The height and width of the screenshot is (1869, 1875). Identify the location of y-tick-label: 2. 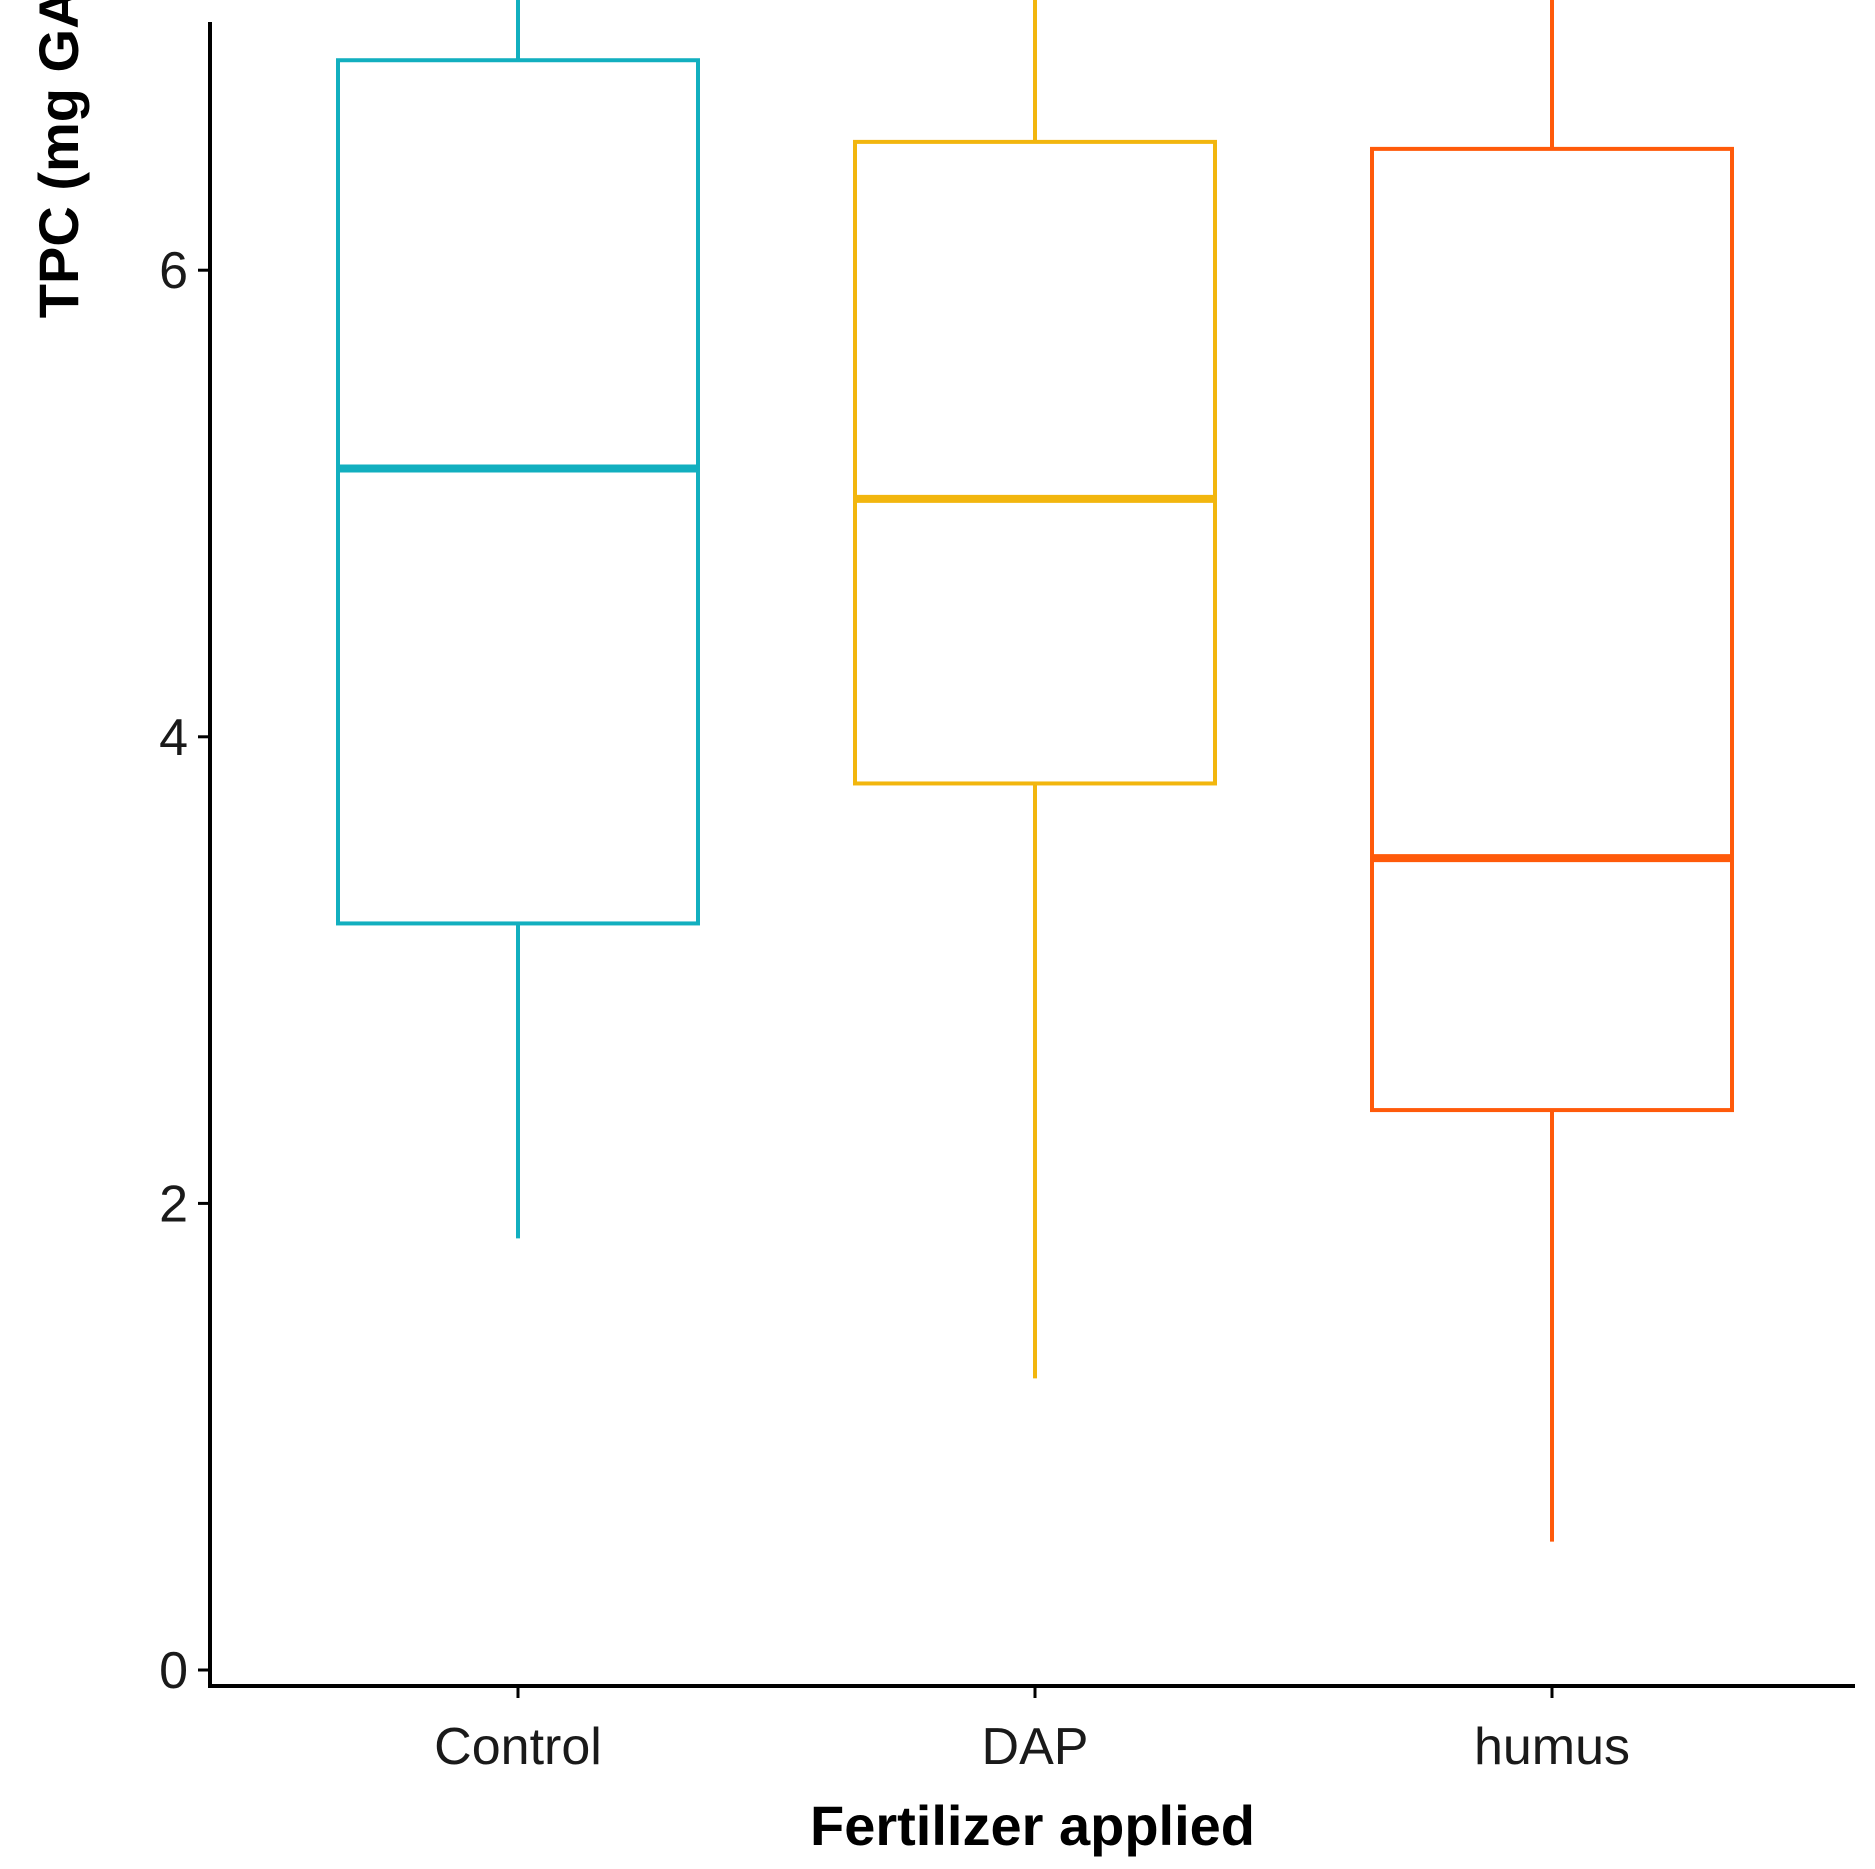
(173, 1204).